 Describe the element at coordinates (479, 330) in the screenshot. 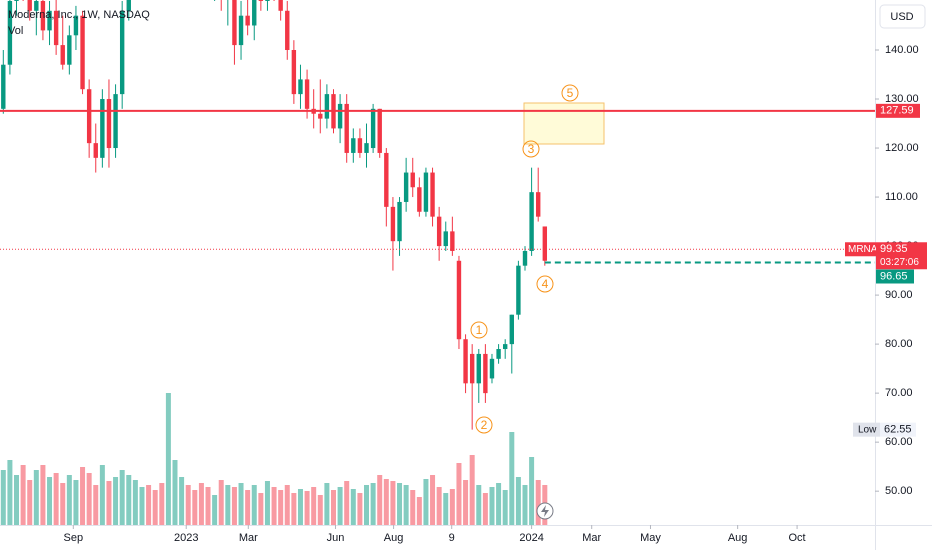

I see `annotation-label: 1` at that location.